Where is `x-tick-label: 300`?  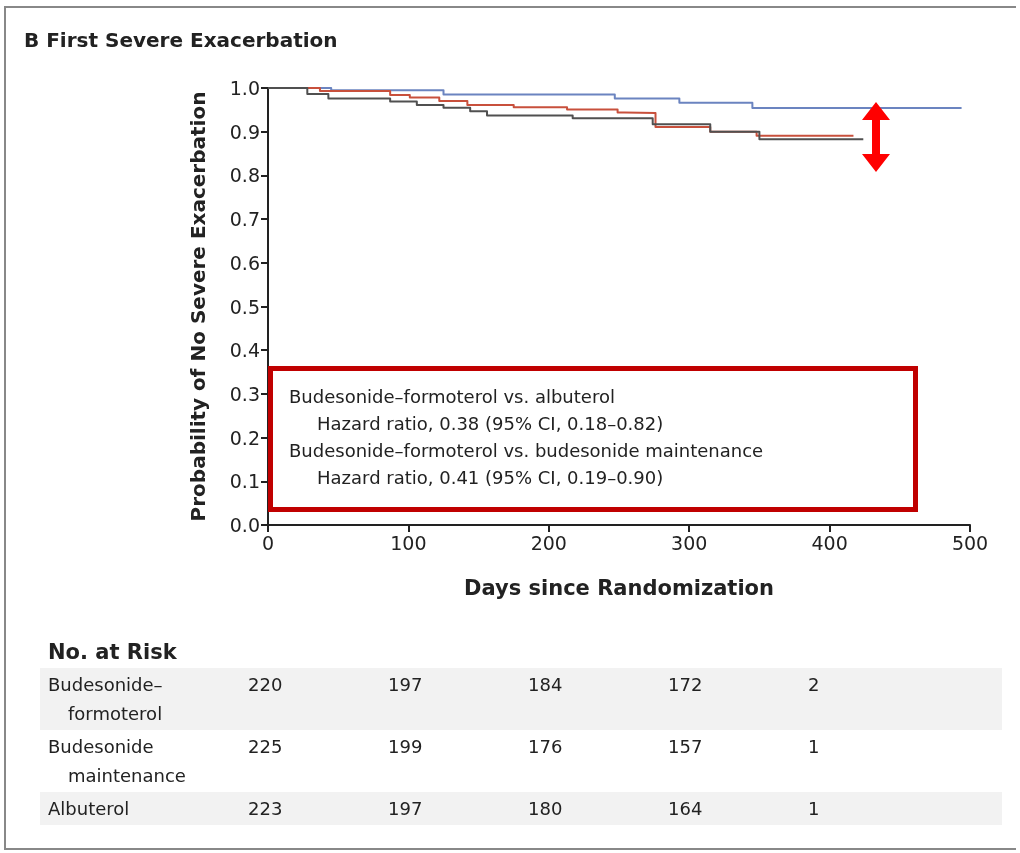
x-tick-label: 300 is located at coordinates (689, 542).